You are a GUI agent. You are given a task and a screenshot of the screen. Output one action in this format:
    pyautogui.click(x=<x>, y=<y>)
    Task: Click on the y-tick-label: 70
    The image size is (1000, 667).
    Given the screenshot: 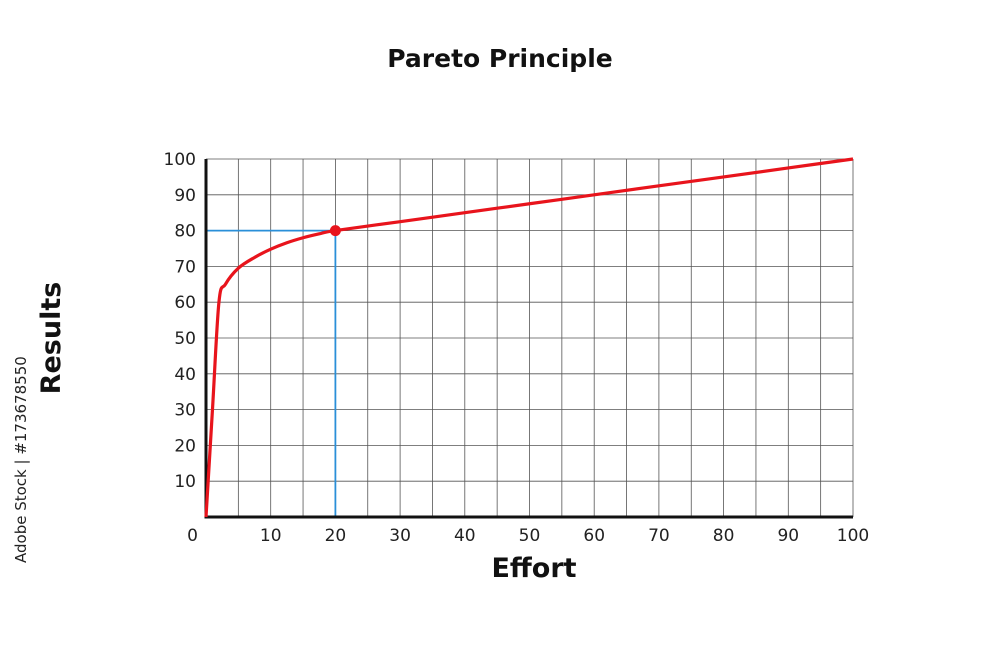 What is the action you would take?
    pyautogui.click(x=185, y=267)
    